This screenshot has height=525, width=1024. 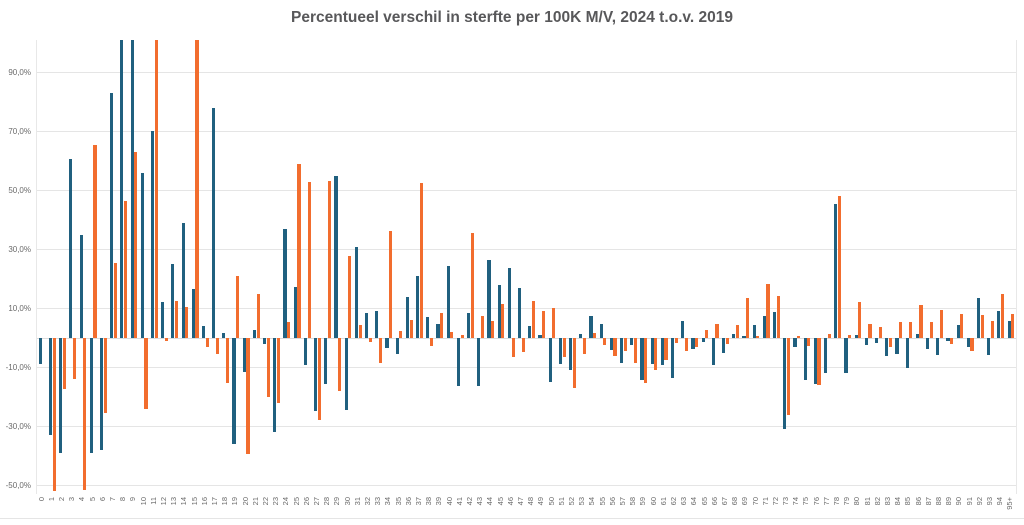 What do you see at coordinates (143, 501) in the screenshot?
I see `x-tick-label-10: 10` at bounding box center [143, 501].